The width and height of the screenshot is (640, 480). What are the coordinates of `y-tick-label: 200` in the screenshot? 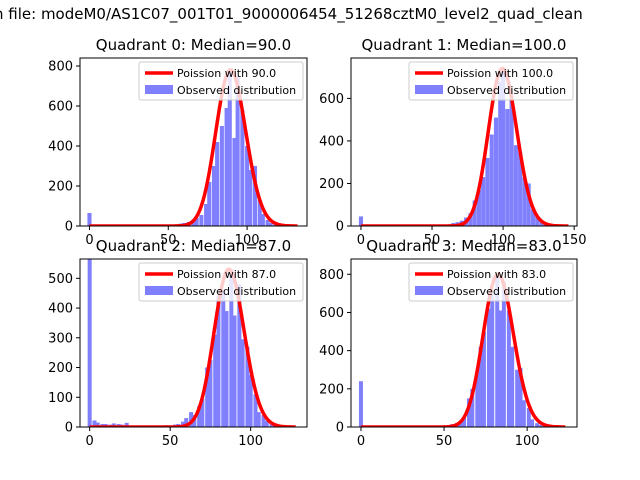 It's located at (331, 184).